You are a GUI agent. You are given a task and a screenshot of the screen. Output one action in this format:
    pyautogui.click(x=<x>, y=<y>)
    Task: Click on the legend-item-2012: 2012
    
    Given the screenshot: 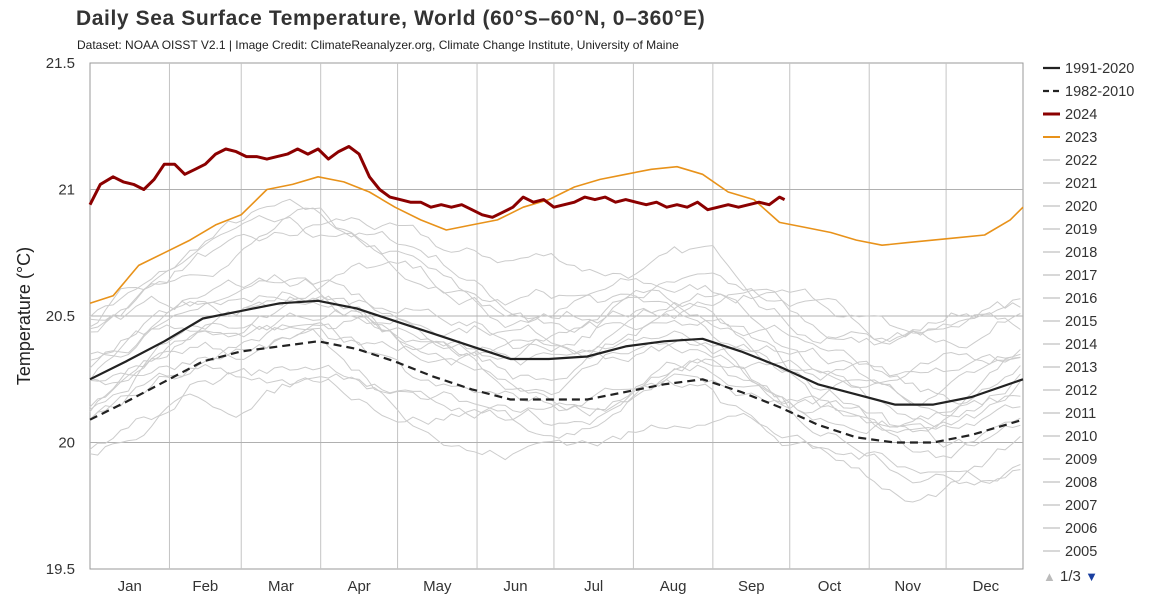 What is the action you would take?
    pyautogui.click(x=1070, y=391)
    